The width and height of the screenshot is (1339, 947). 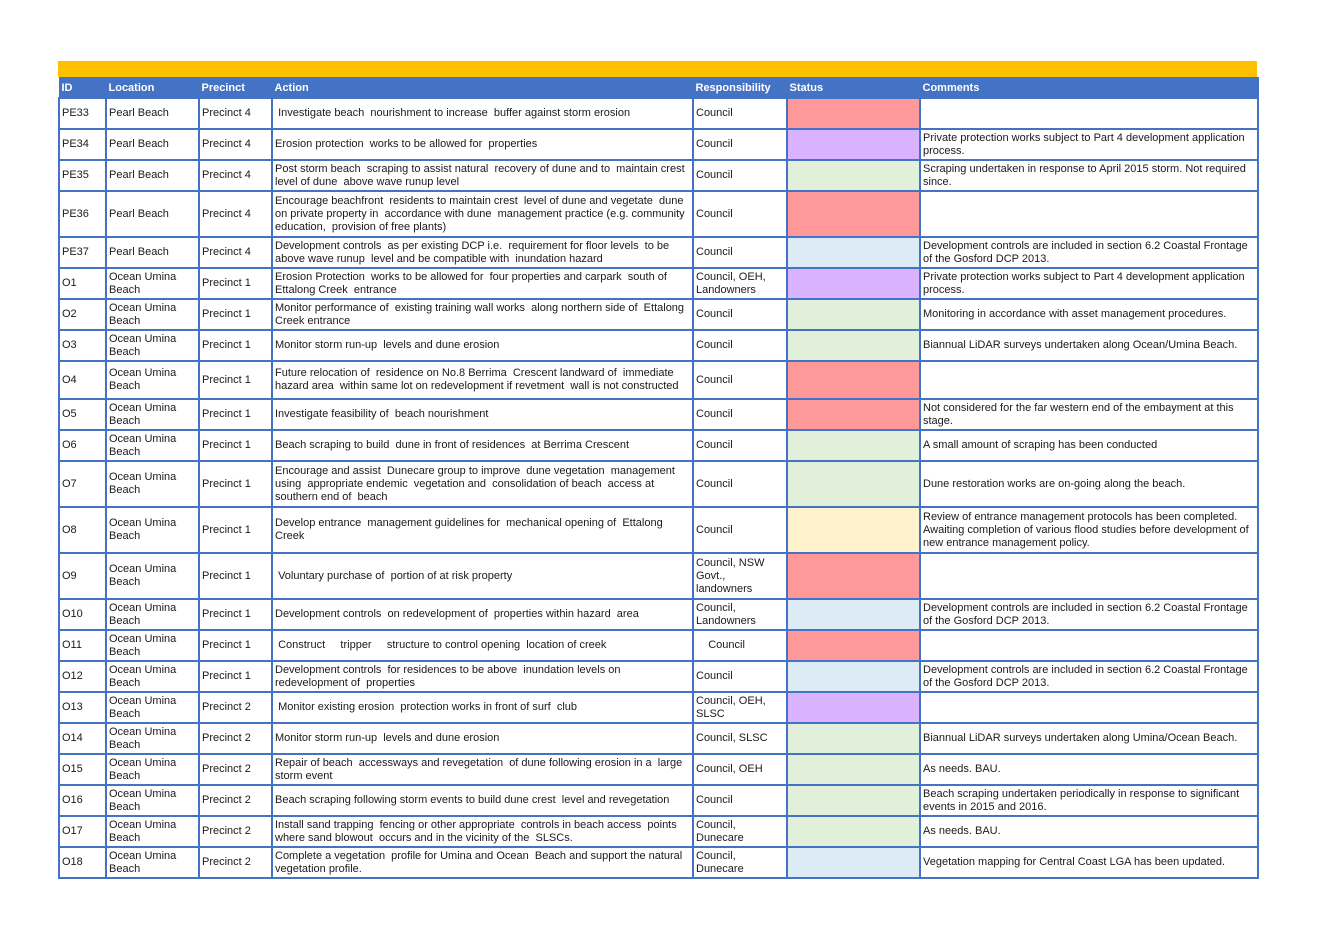 What do you see at coordinates (82, 707) in the screenshot?
I see `cell-id: O13` at bounding box center [82, 707].